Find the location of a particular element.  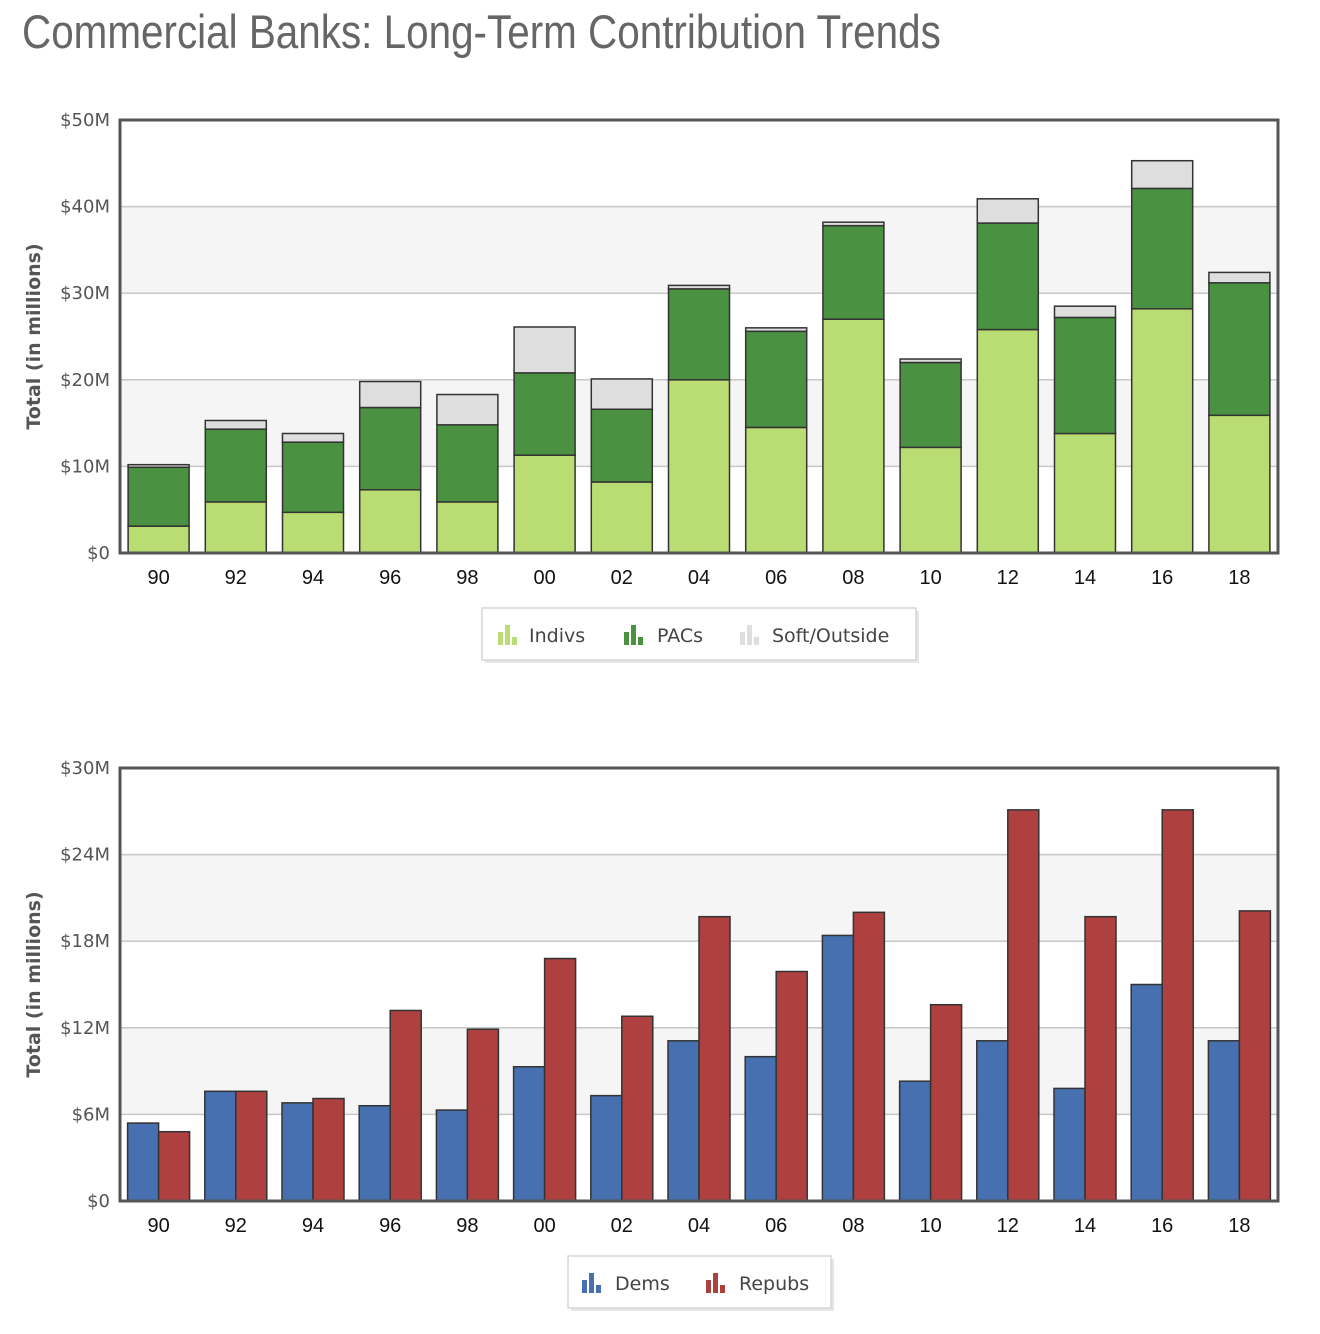

x-tick-label: 02 is located at coordinates (622, 578).